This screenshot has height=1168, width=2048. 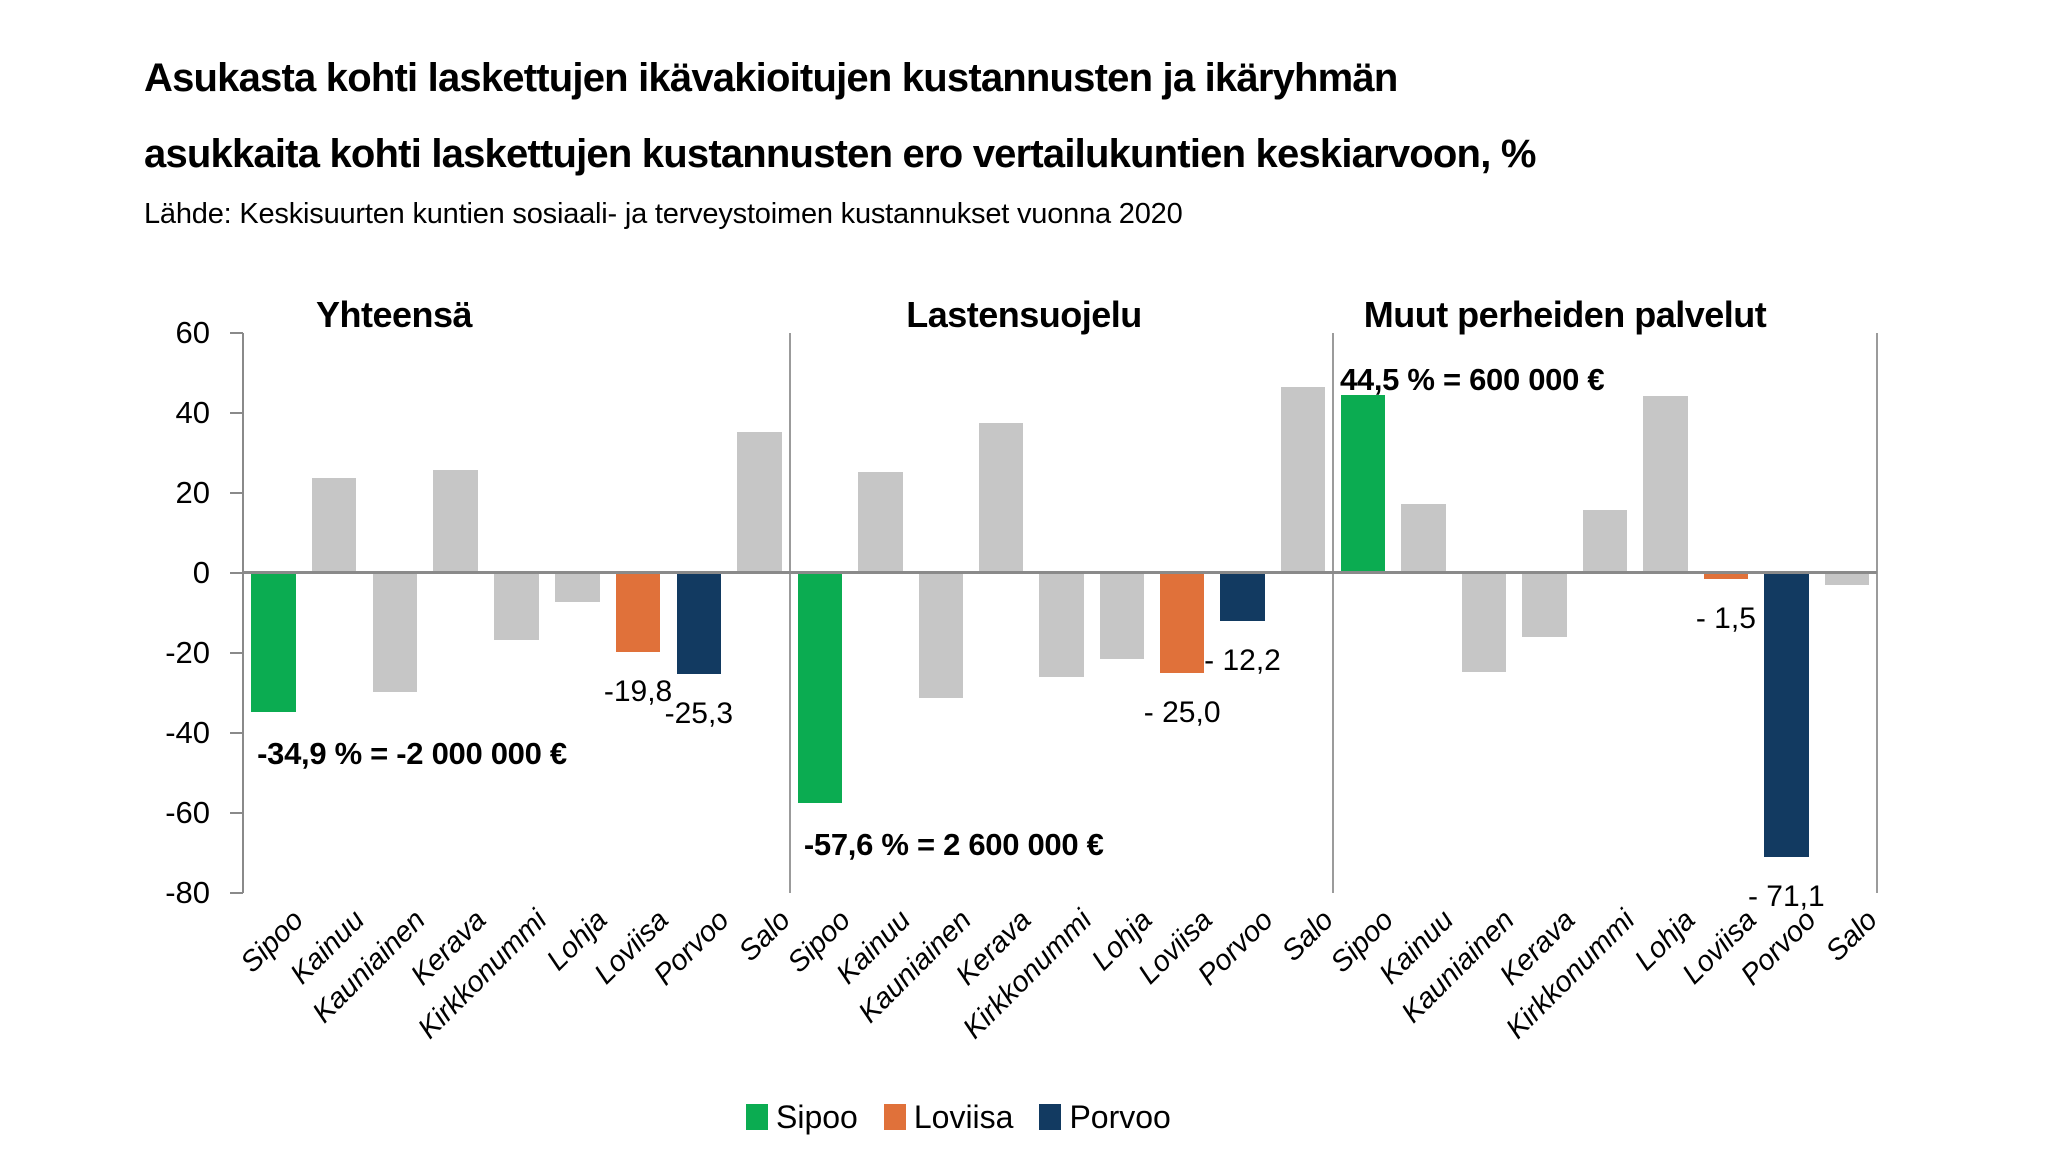 What do you see at coordinates (187, 652) in the screenshot?
I see `y-axis-tick-label: -20` at bounding box center [187, 652].